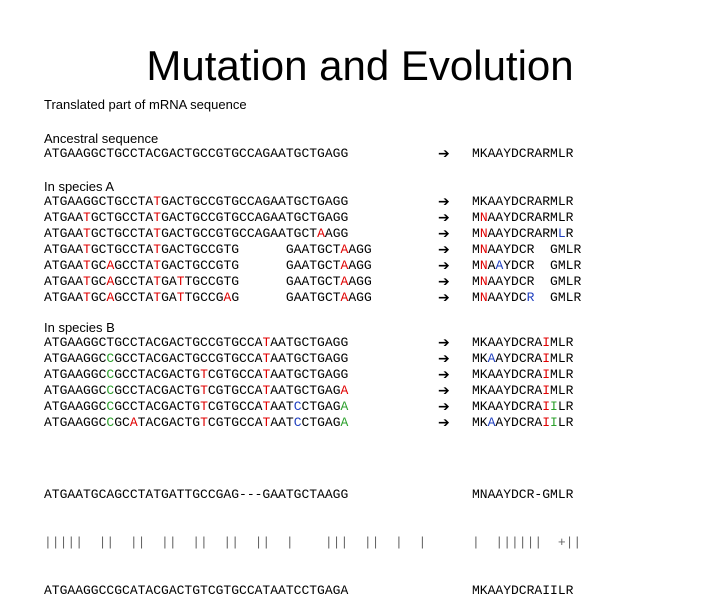 The width and height of the screenshot is (720, 615). What do you see at coordinates (145, 104) in the screenshot?
I see `subtitle: Translated part of mRNA sequence` at bounding box center [145, 104].